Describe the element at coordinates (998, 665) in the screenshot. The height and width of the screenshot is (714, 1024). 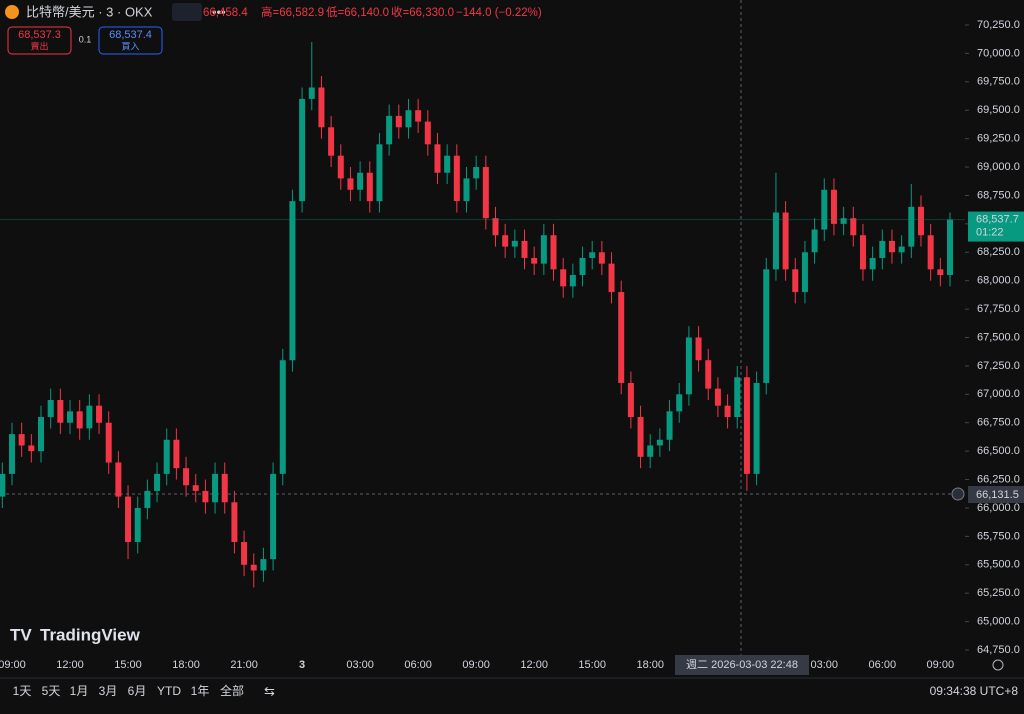
I see `settings-button` at that location.